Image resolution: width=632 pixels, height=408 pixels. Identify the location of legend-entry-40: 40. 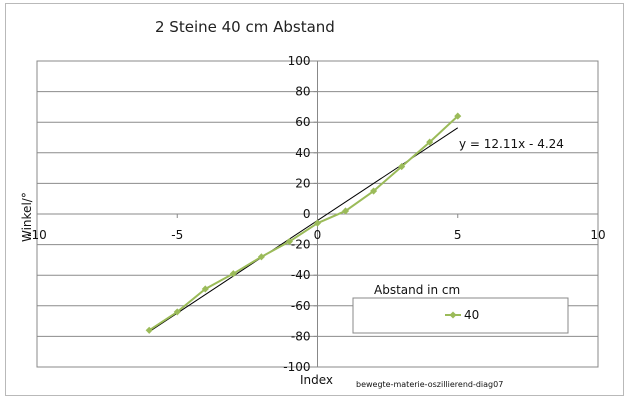
(471, 315).